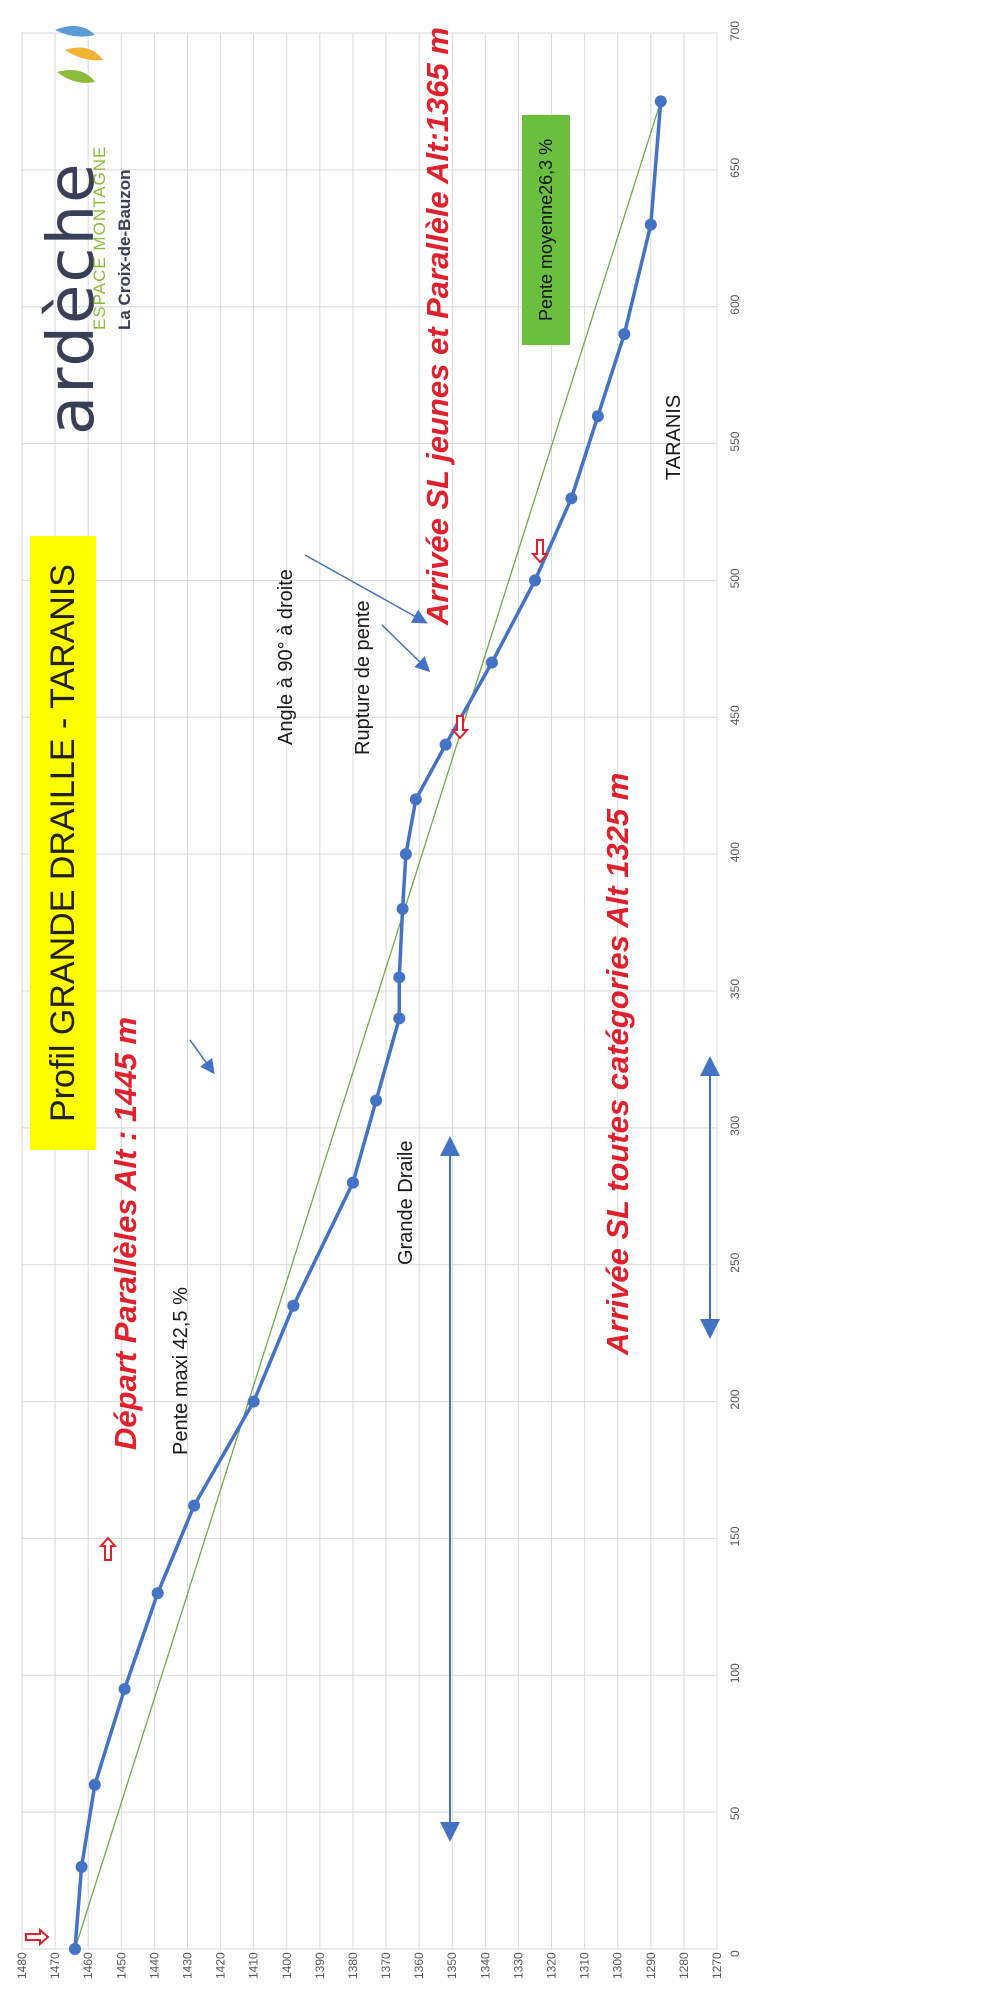 The image size is (994, 1993). What do you see at coordinates (674, 437) in the screenshot?
I see `annotation-taranis: TARANIS` at bounding box center [674, 437].